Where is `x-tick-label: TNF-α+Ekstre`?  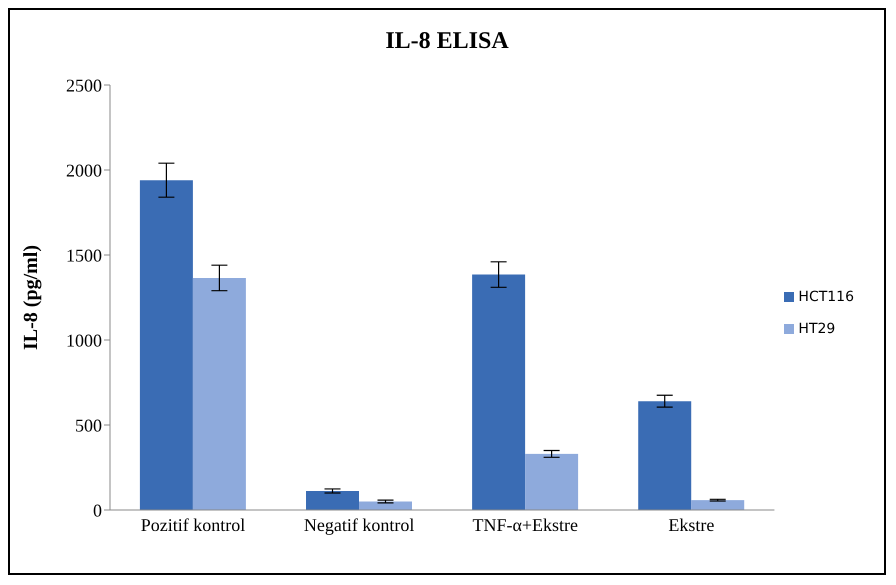 x-tick-label: TNF-α+Ekstre is located at coordinates (525, 524).